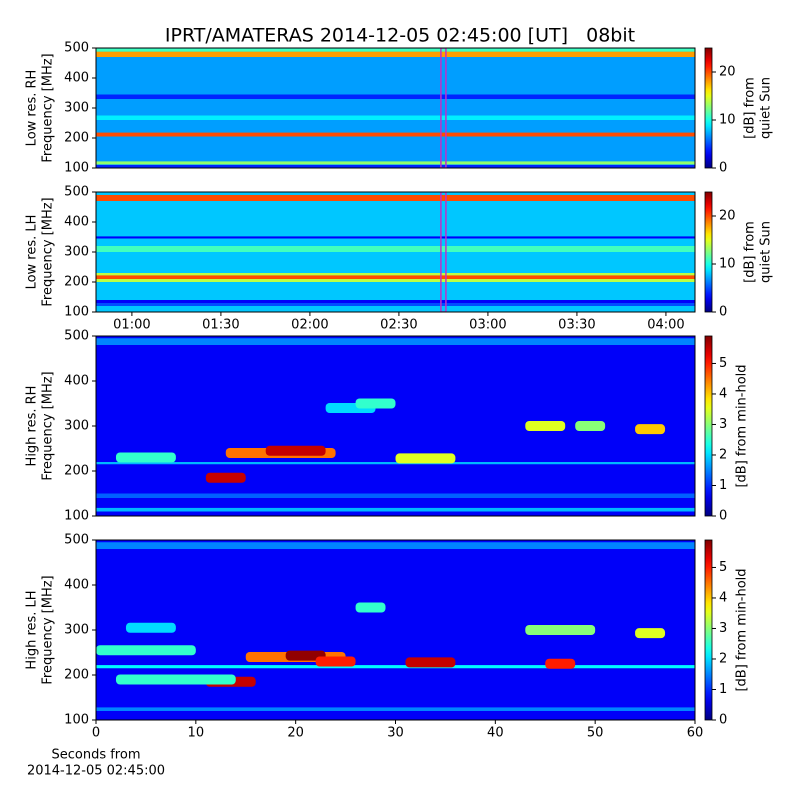 This screenshot has height=800, width=800. Describe the element at coordinates (196, 733) in the screenshot. I see `x-tick-label: 10` at that location.